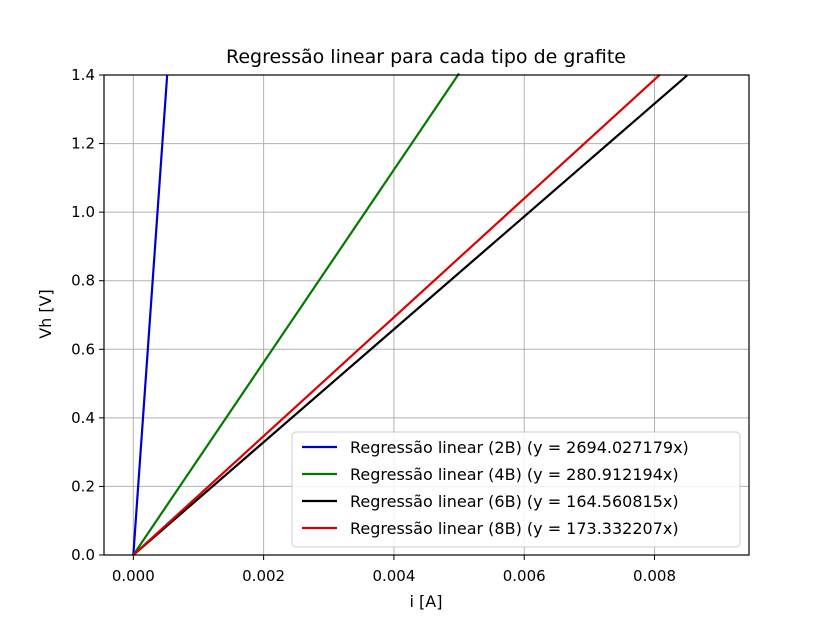 Image resolution: width=832 pixels, height=624 pixels. I want to click on x-tick-label: 0.006, so click(524, 576).